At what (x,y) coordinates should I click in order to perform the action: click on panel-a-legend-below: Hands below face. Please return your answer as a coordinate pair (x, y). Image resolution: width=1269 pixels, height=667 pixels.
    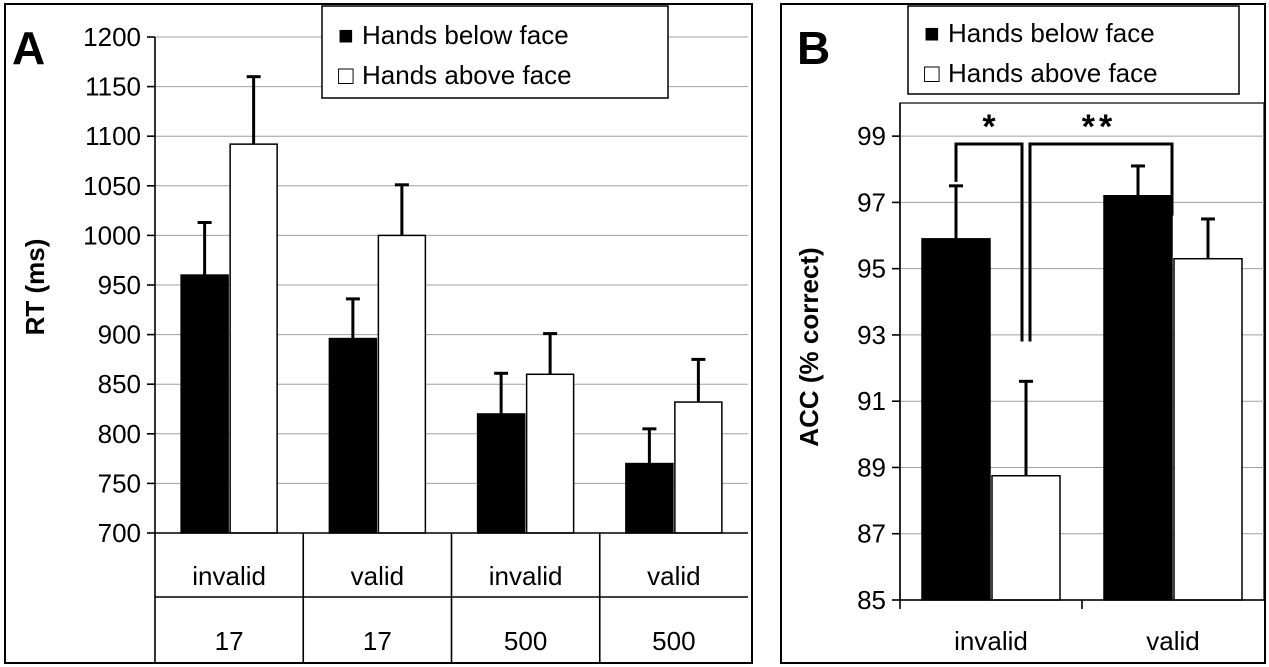
    Looking at the image, I should click on (465, 35).